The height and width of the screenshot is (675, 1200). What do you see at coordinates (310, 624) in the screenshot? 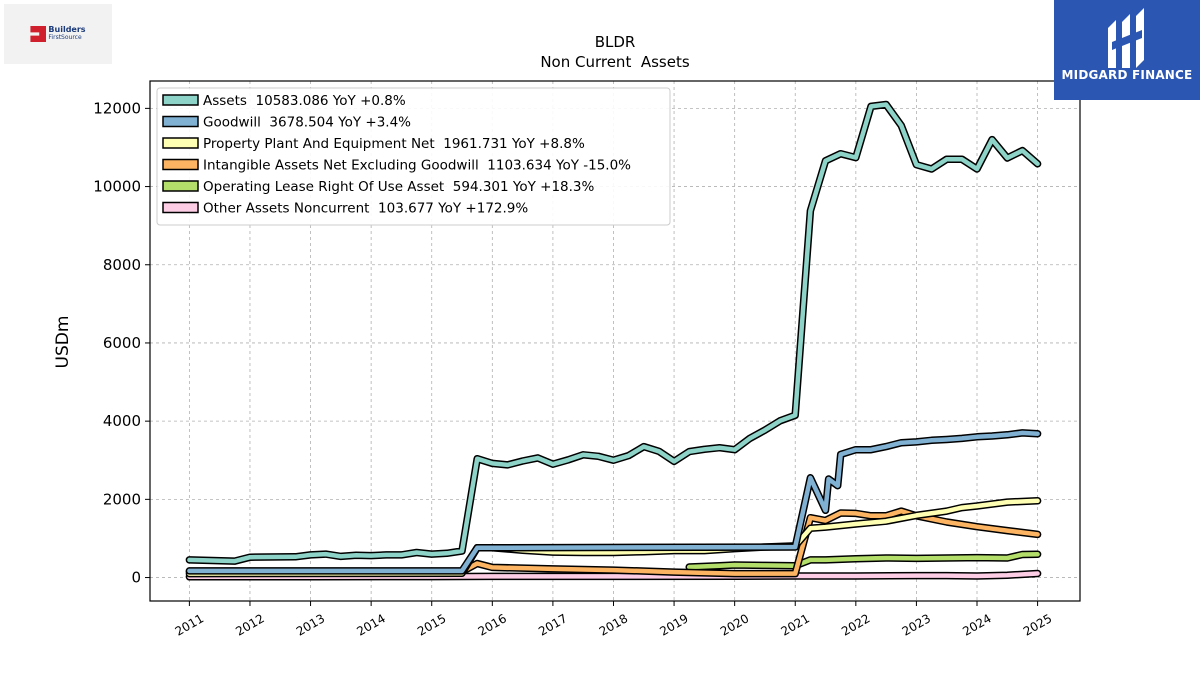
I see `x-tick-label: 2013` at bounding box center [310, 624].